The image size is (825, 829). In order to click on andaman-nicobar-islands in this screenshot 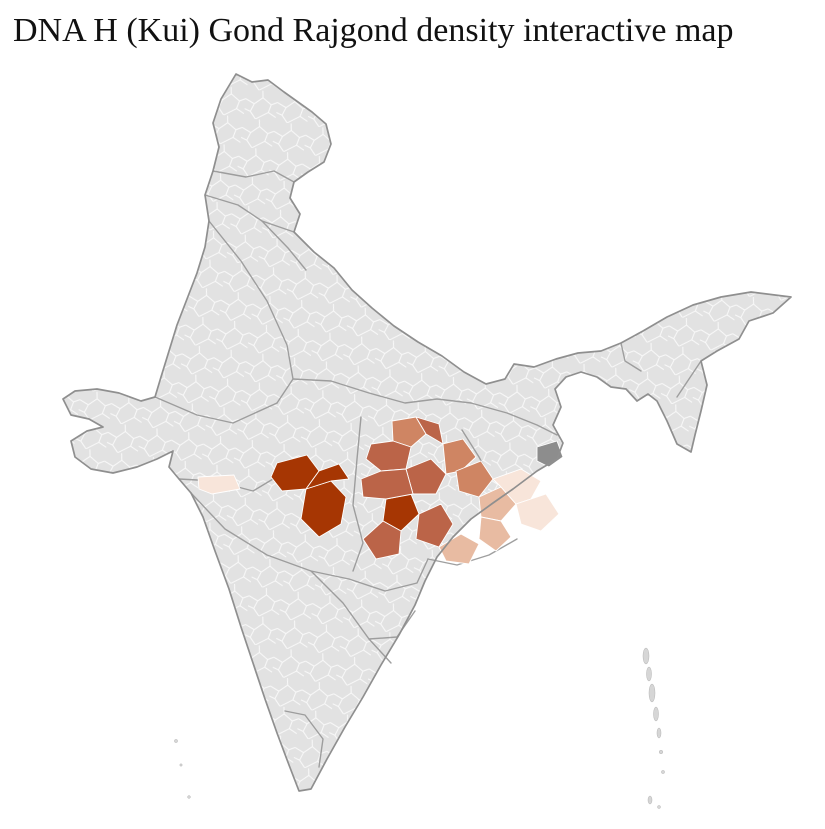, I will do `click(653, 728)`.